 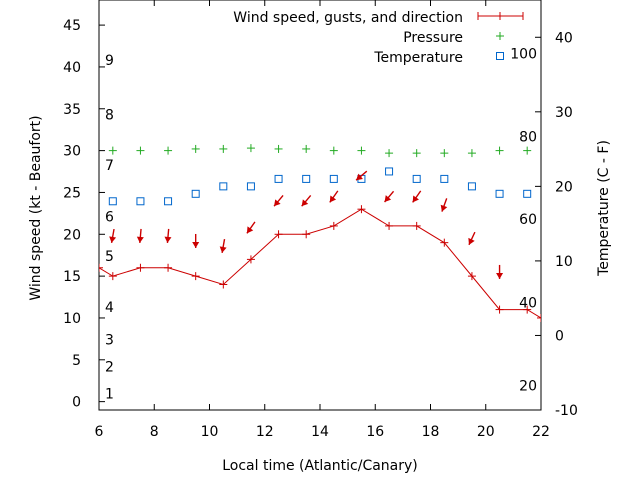 What do you see at coordinates (72, 235) in the screenshot?
I see `y-left-tick-label: 20` at bounding box center [72, 235].